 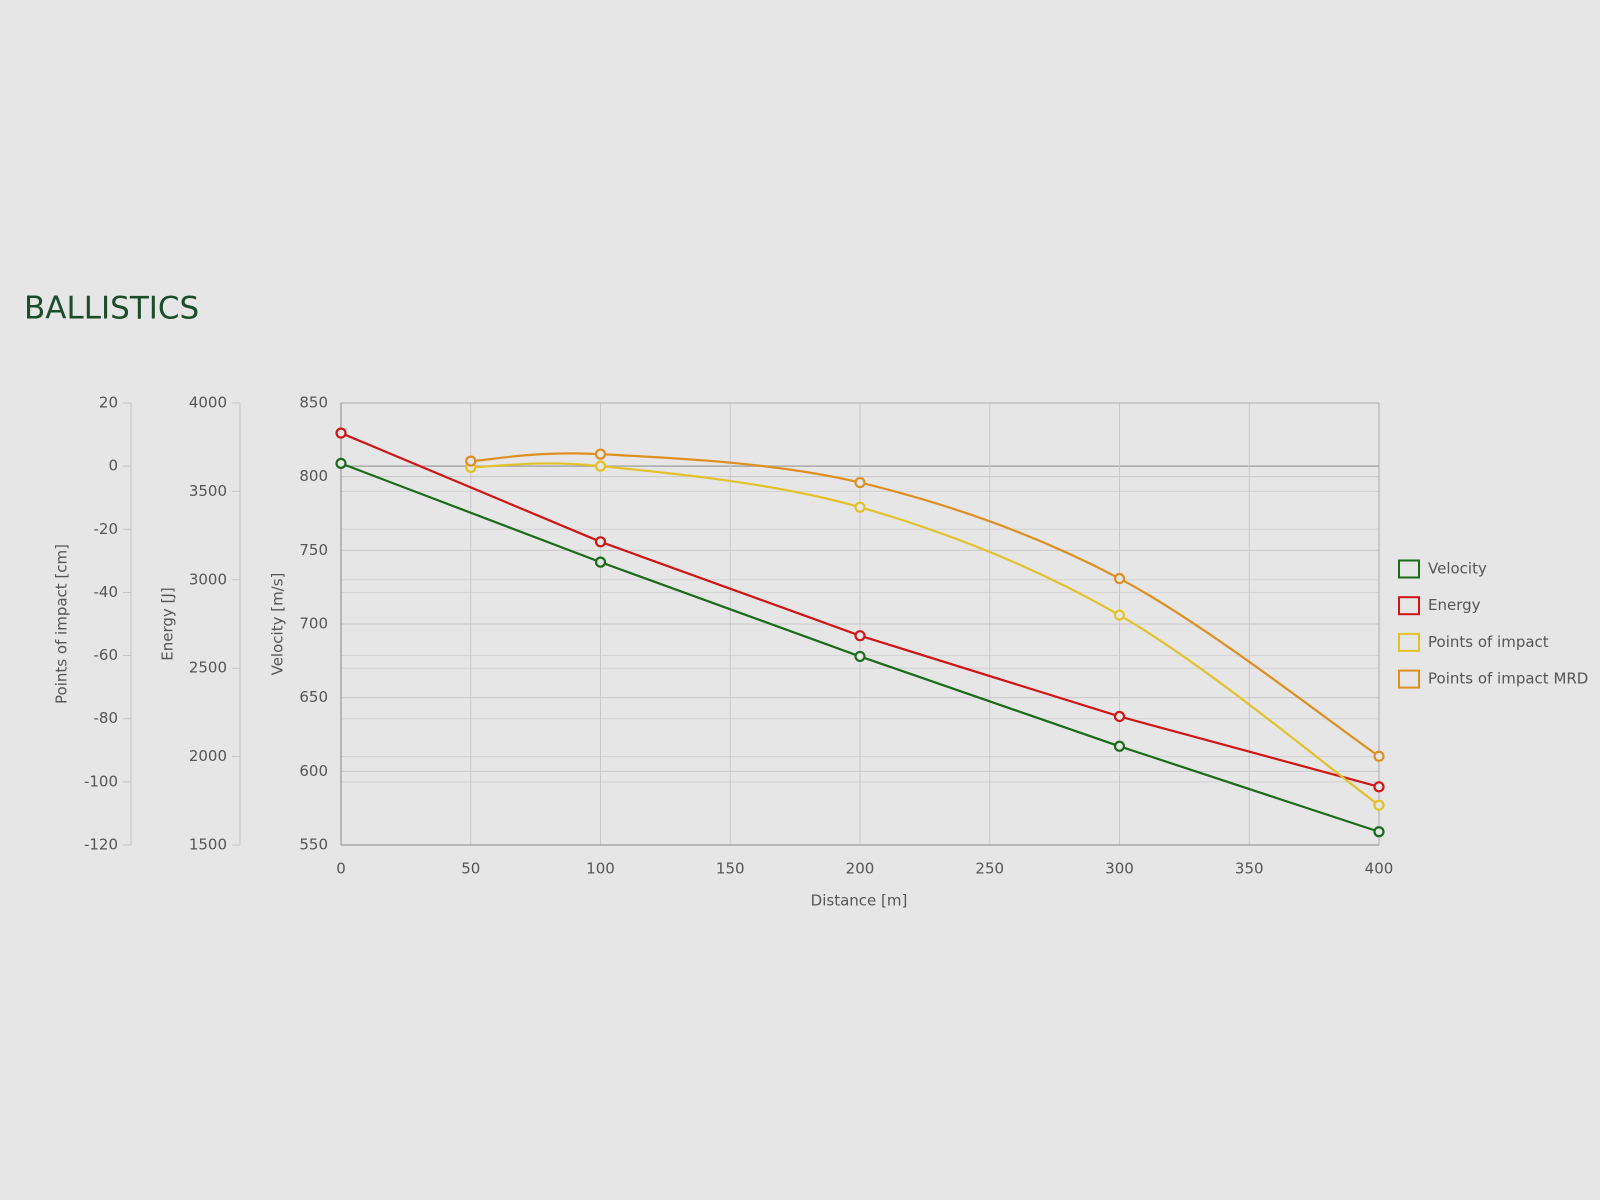 What do you see at coordinates (208, 668) in the screenshot?
I see `y2-tick-label: 2500` at bounding box center [208, 668].